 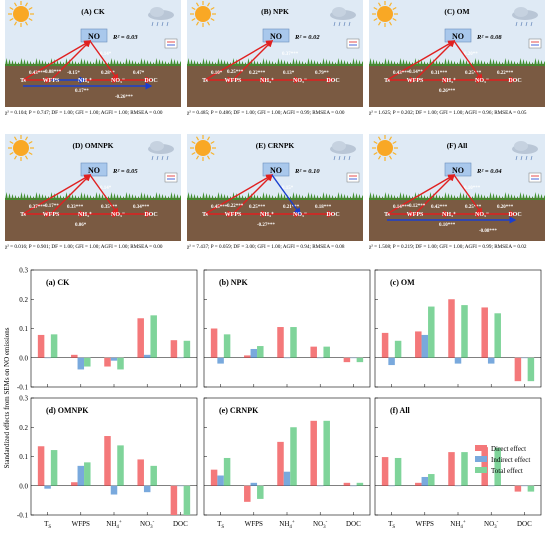 I want to click on path-coefficient: 0.14*, so click(x=106, y=188).